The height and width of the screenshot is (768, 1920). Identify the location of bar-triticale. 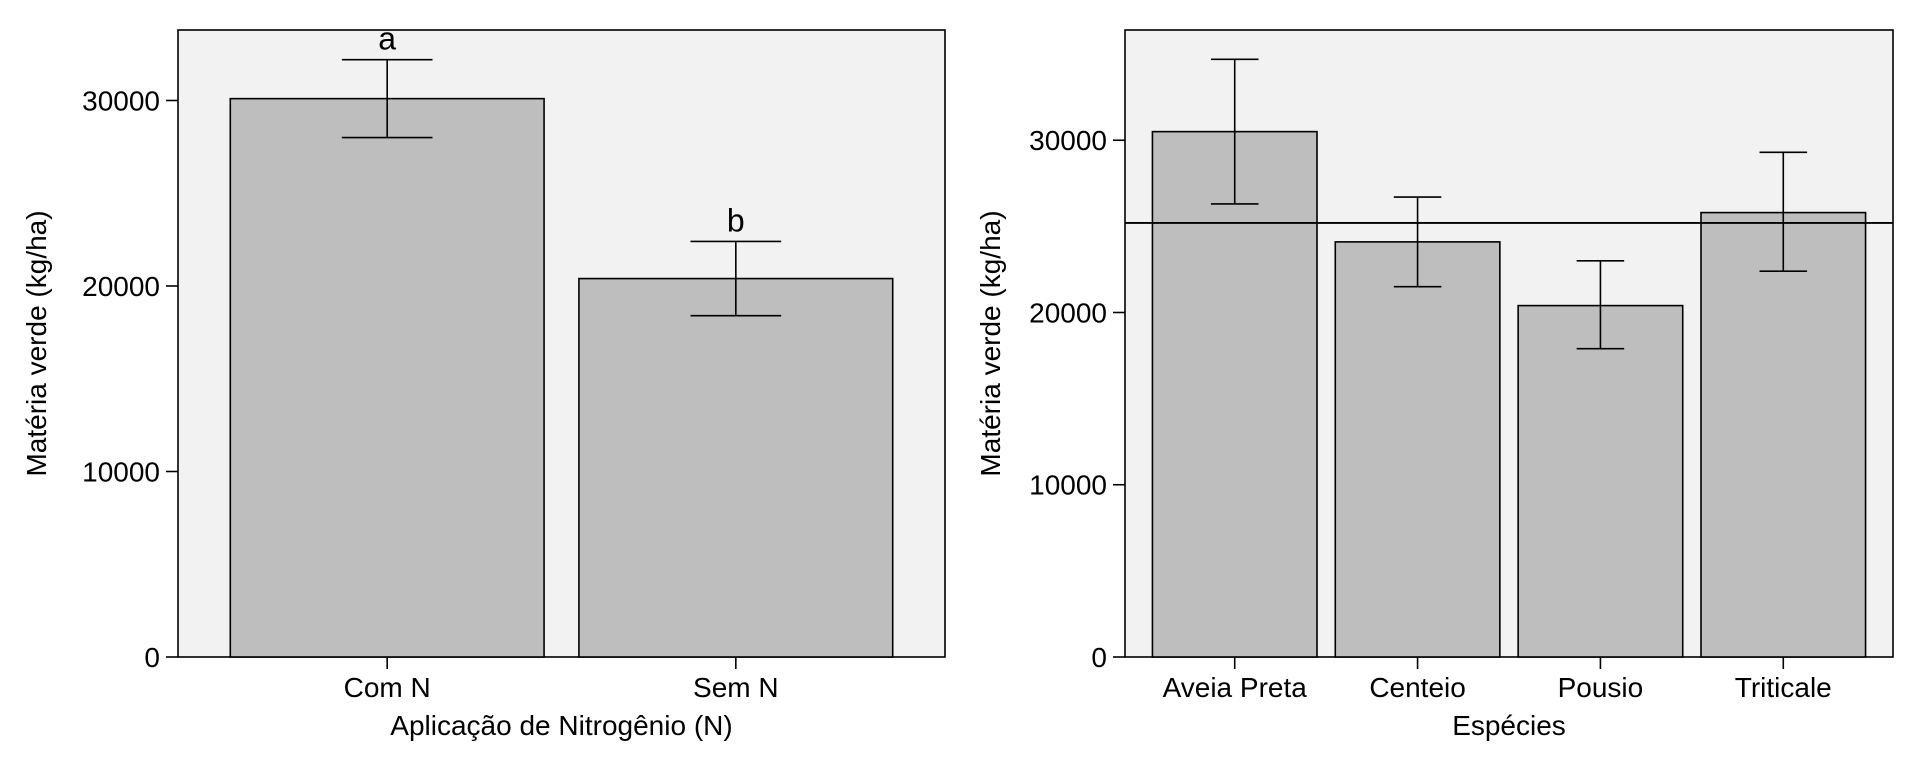
(1783, 434).